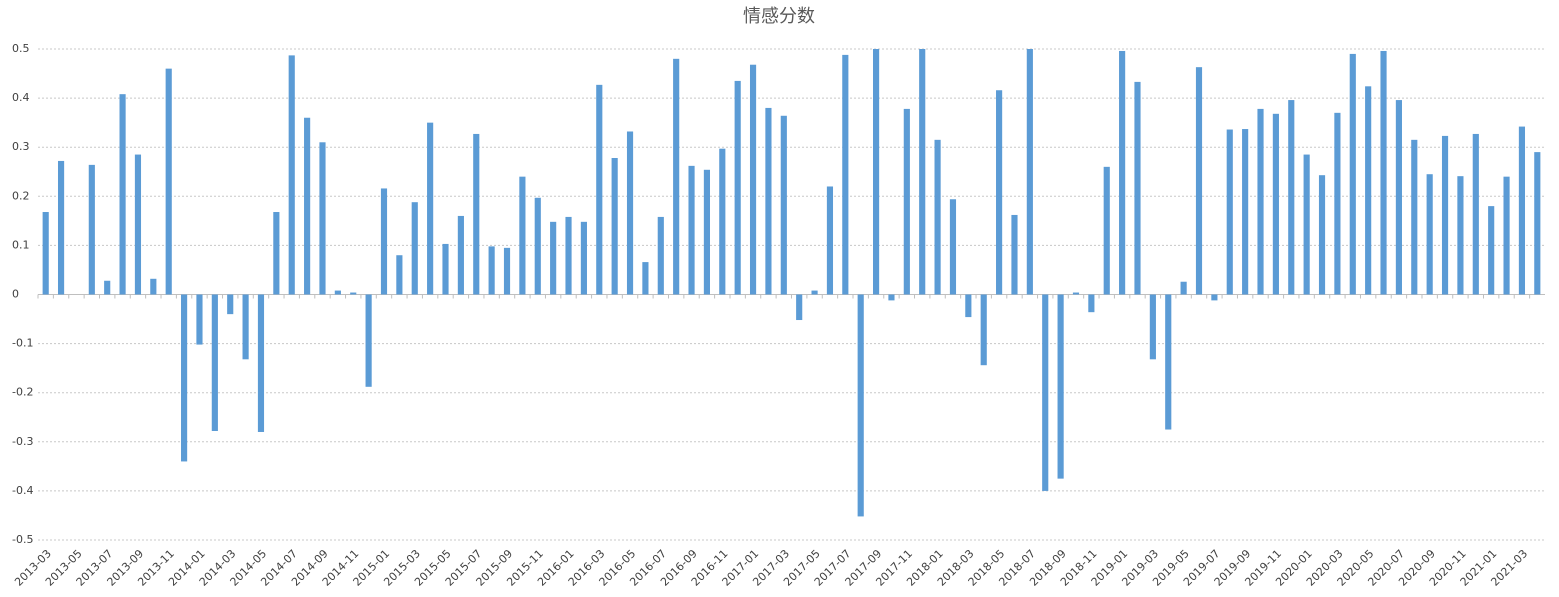  Describe the element at coordinates (21, 244) in the screenshot. I see `y-tick-label: 0.1` at that location.